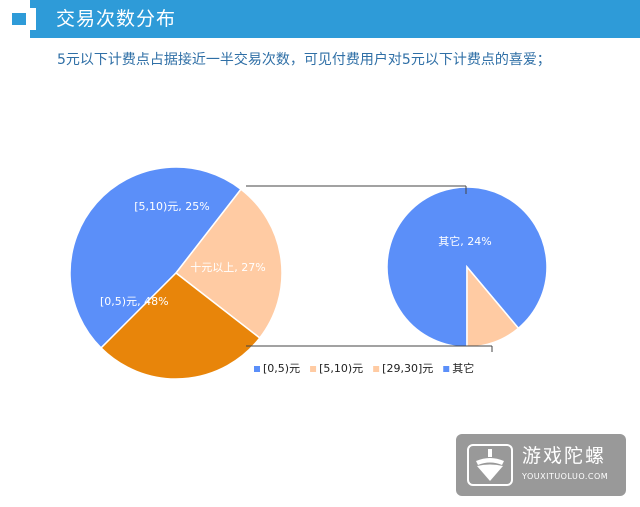 This screenshot has height=507, width=640. I want to click on logo-icon, so click(18, 19).